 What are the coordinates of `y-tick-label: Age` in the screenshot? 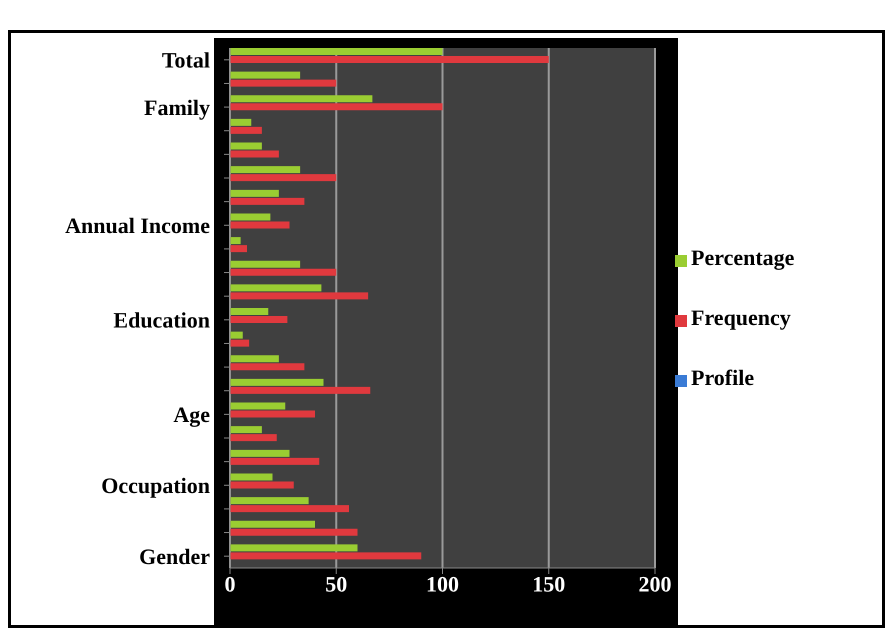 It's located at (191, 415).